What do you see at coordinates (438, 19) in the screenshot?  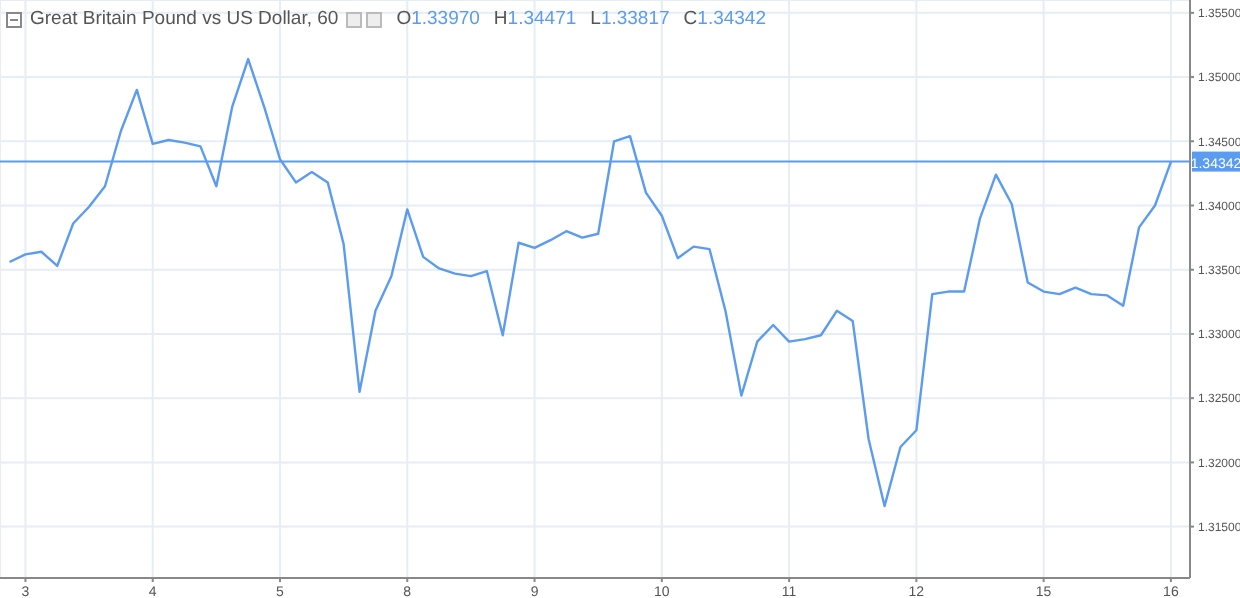 I see `annotation: O1.33970` at bounding box center [438, 19].